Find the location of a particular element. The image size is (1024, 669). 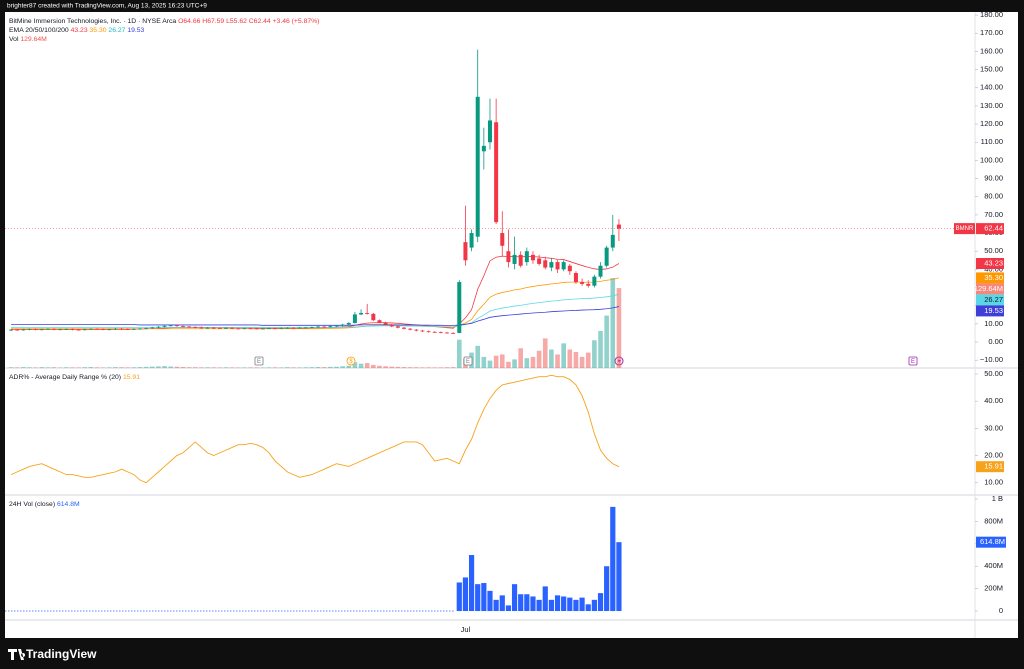

ema-value: 35.30 is located at coordinates (98, 30).